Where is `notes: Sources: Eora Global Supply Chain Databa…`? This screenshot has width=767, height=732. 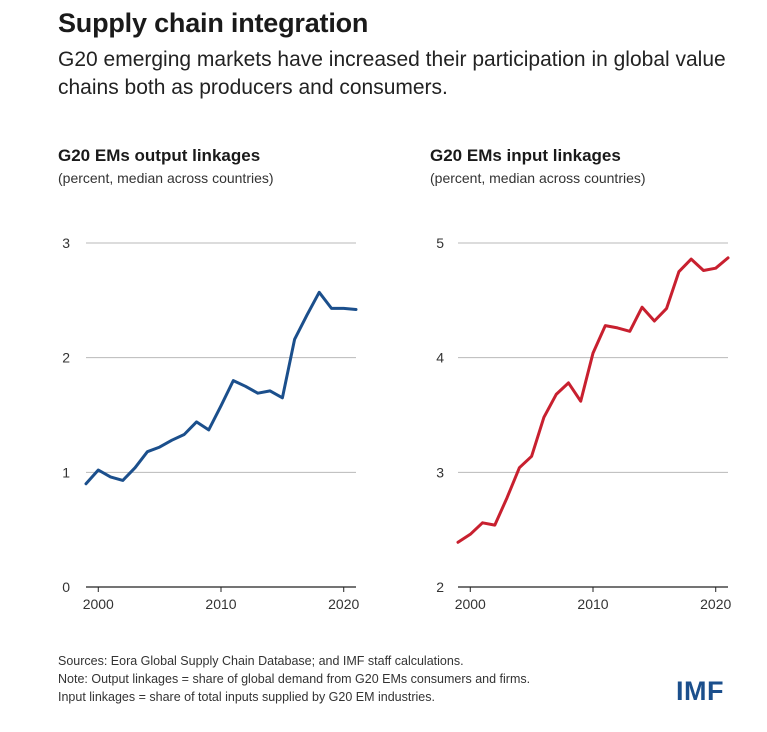
notes: Sources: Eora Global Supply Chain Databa… is located at coordinates (294, 679).